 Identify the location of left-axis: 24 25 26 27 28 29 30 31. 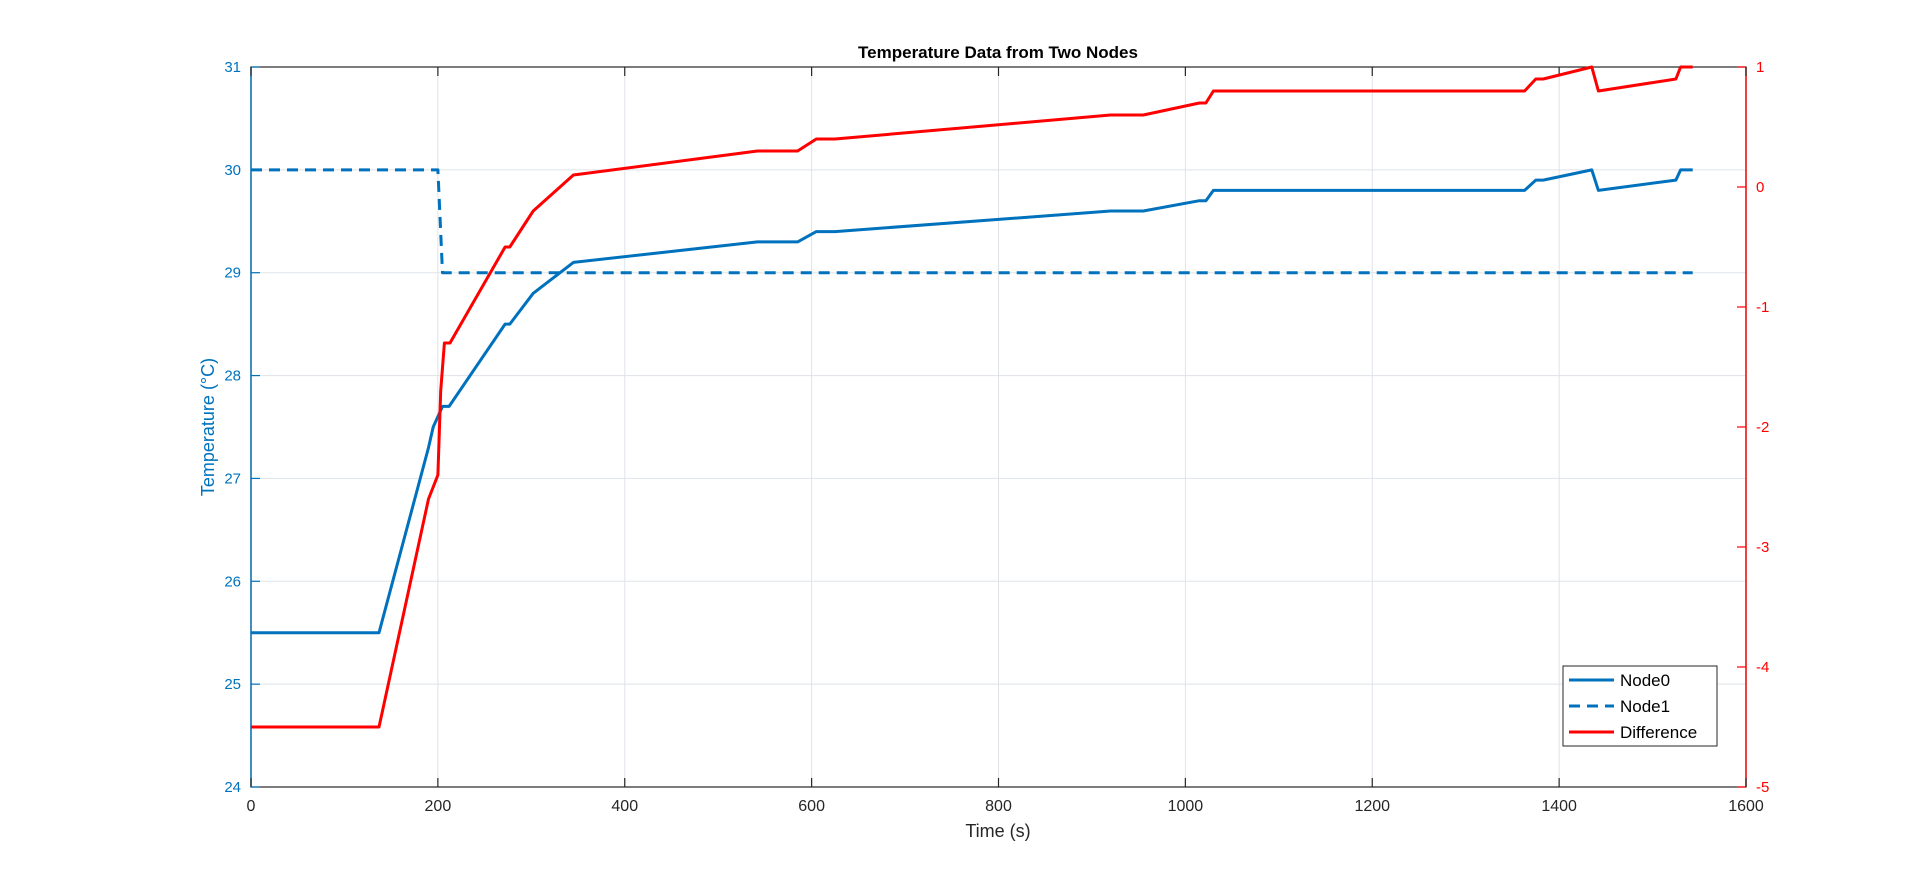
(242, 427).